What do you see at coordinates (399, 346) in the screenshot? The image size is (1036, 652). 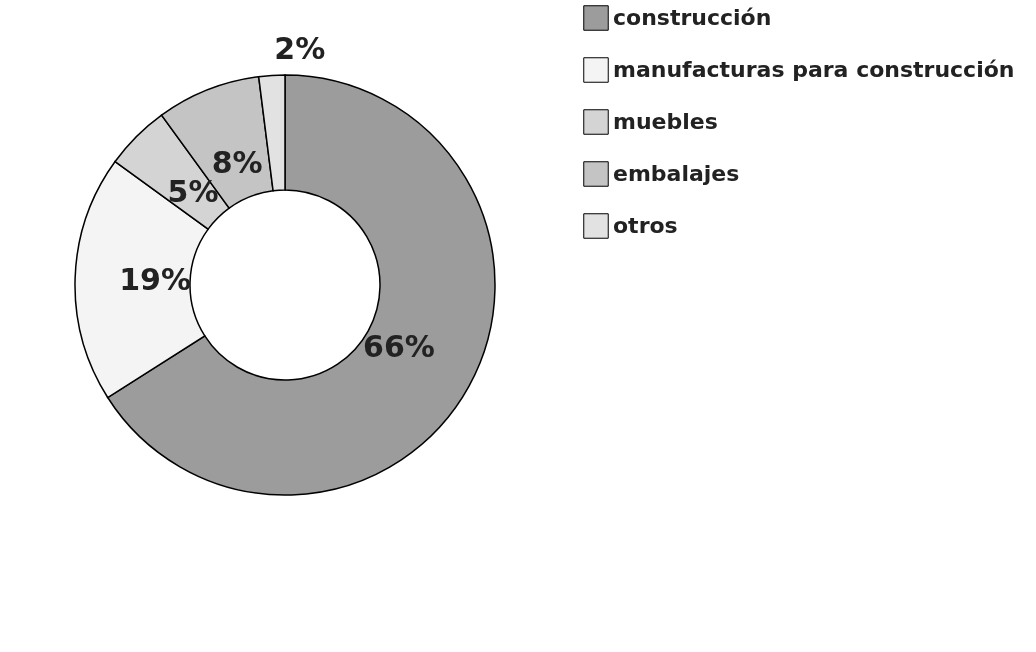 I see `data-label: 66%` at bounding box center [399, 346].